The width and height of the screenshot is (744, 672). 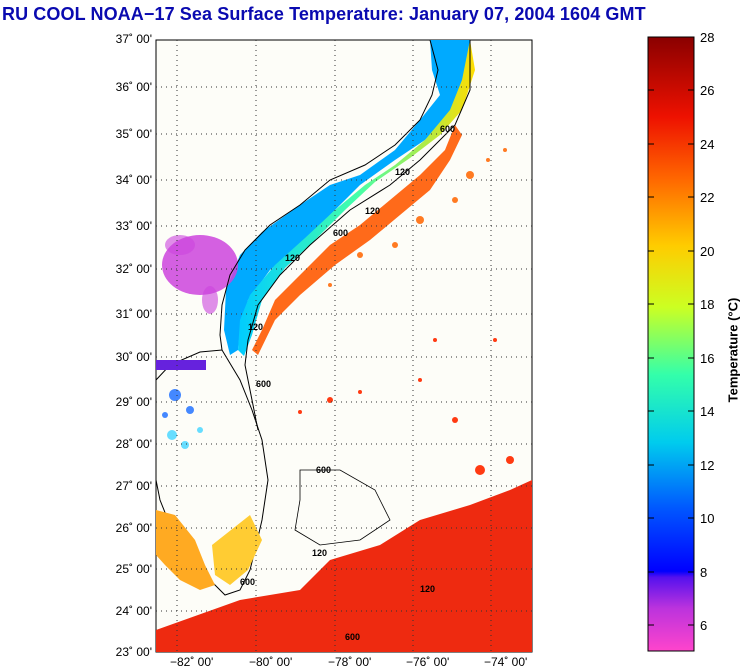 What do you see at coordinates (707, 37) in the screenshot?
I see `colorbar-label: 28` at bounding box center [707, 37].